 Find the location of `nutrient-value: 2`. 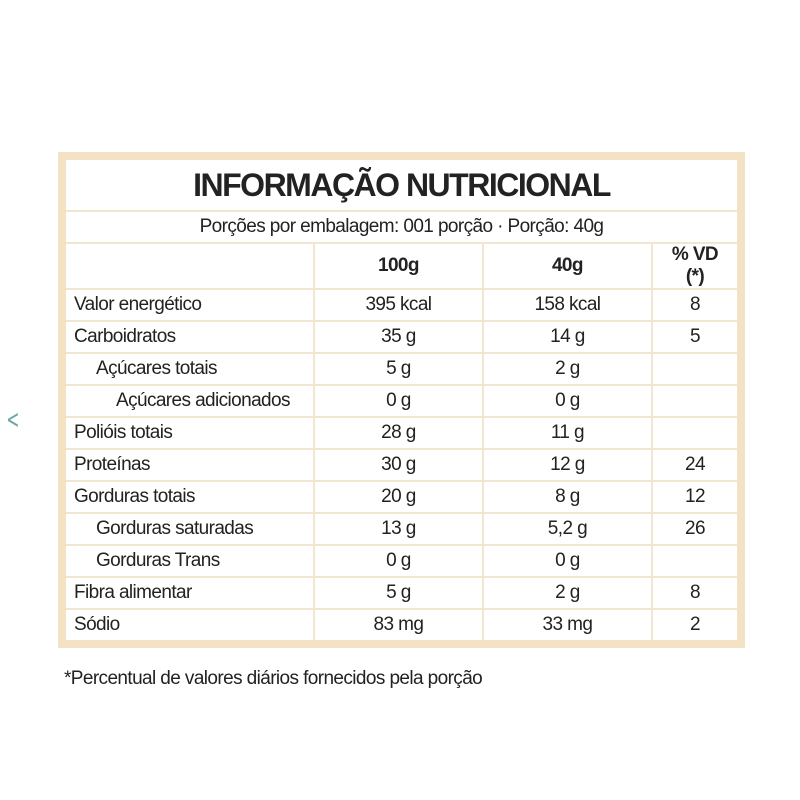

nutrient-value: 2 is located at coordinates (696, 626).